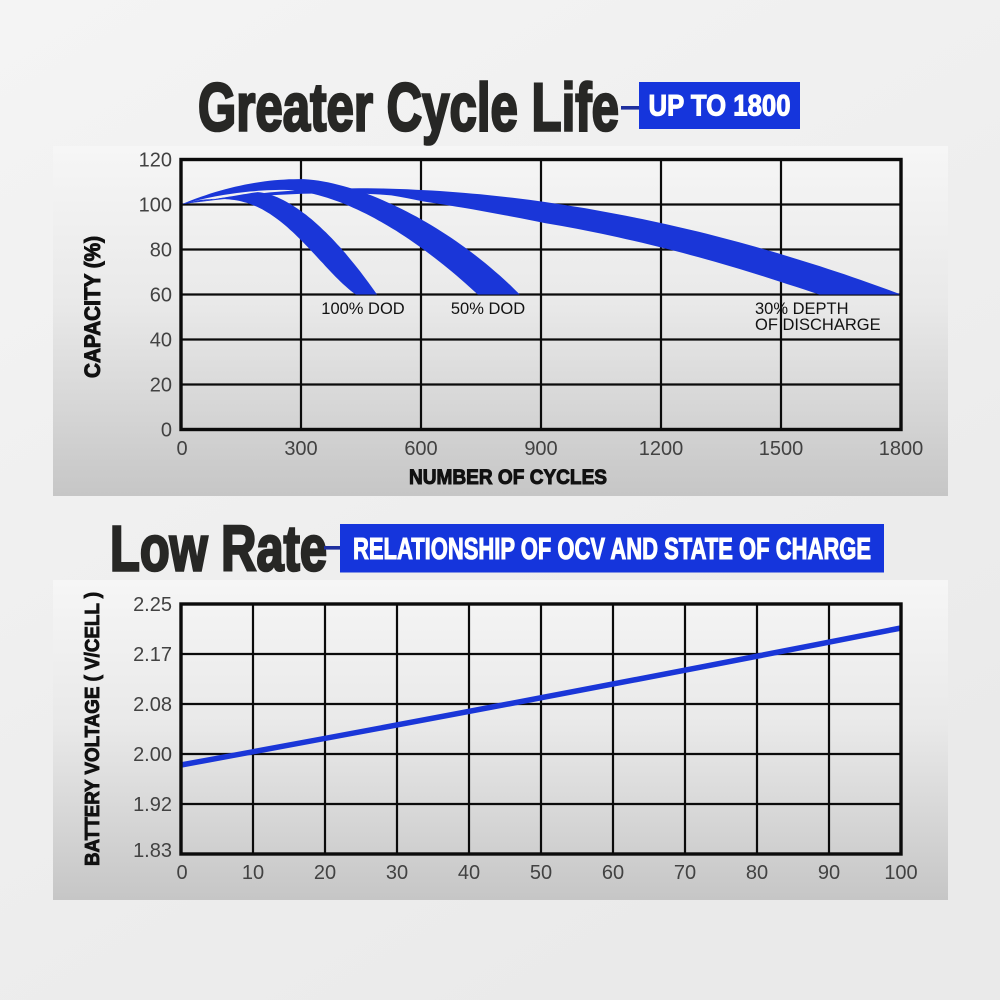 This screenshot has width=1000, height=1000. Describe the element at coordinates (408, 108) in the screenshot. I see `svg-text: Greater Cycle Life` at that location.